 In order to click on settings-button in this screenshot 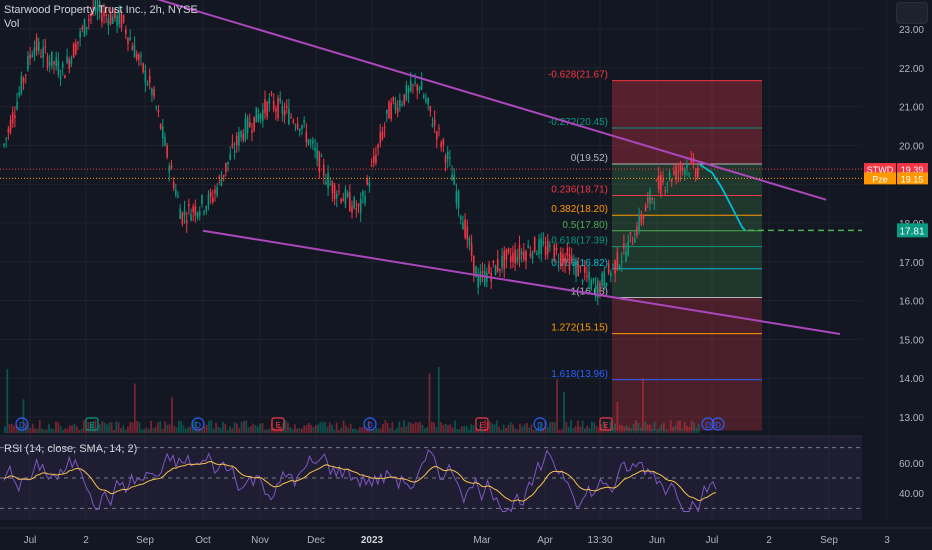, I will do `click(912, 13)`.